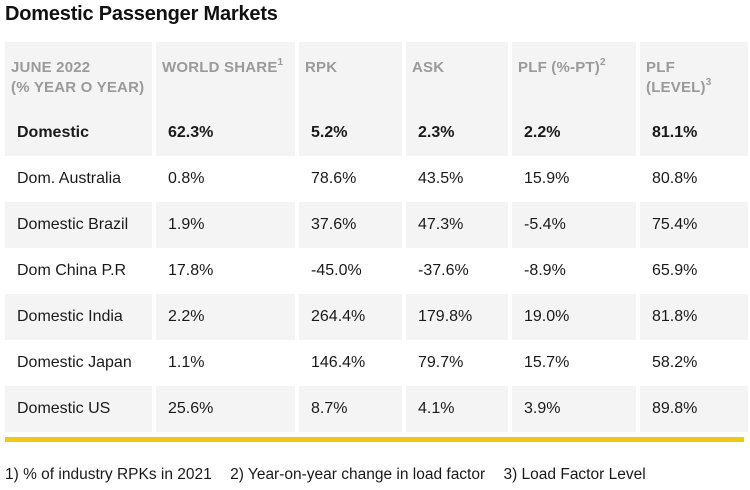 The width and height of the screenshot is (750, 490). I want to click on market-name: Domestic Brazil, so click(78, 225).